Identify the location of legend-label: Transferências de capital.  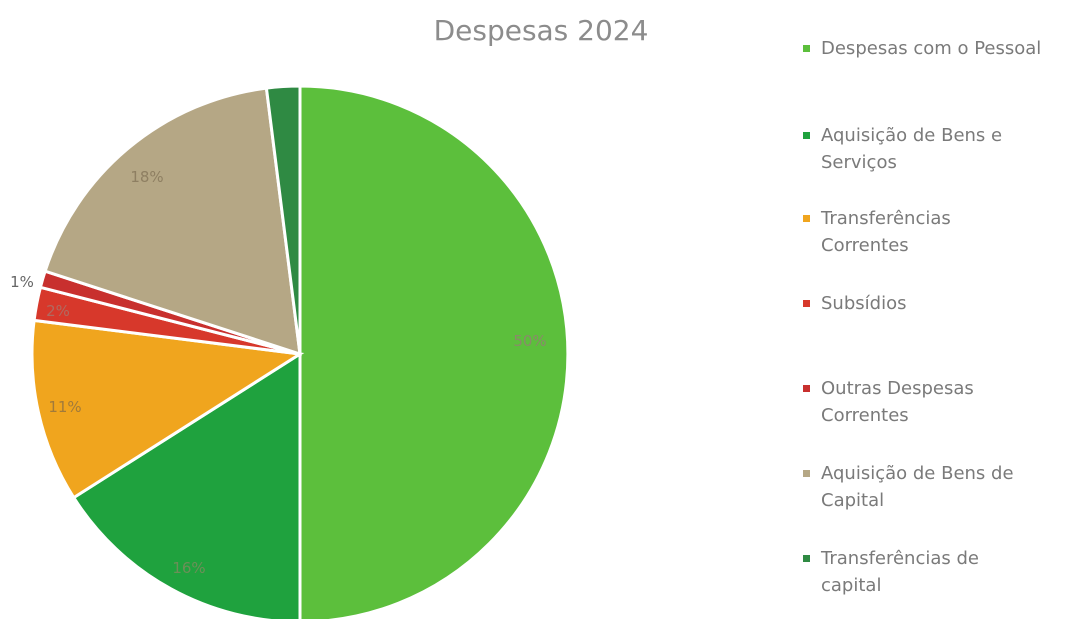
(899, 572).